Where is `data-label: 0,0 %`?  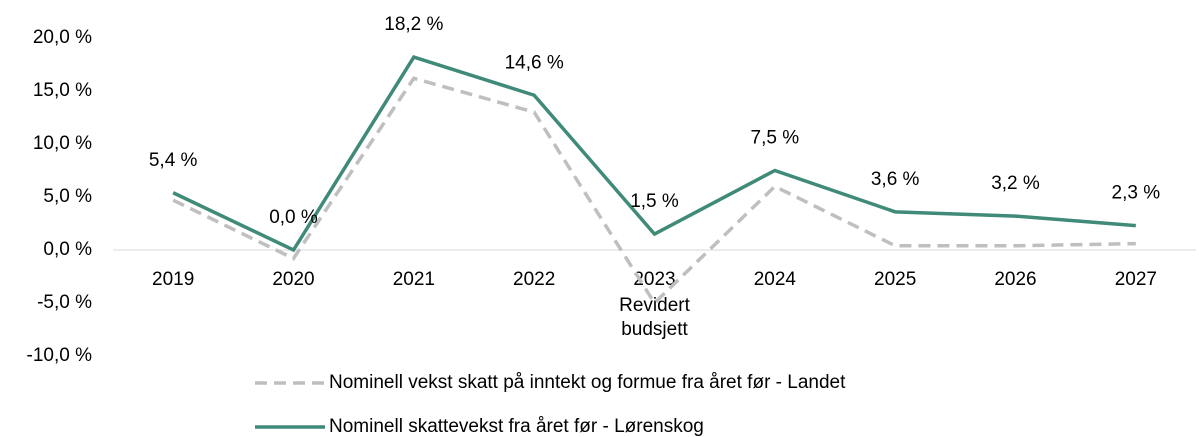
data-label: 0,0 % is located at coordinates (293, 217).